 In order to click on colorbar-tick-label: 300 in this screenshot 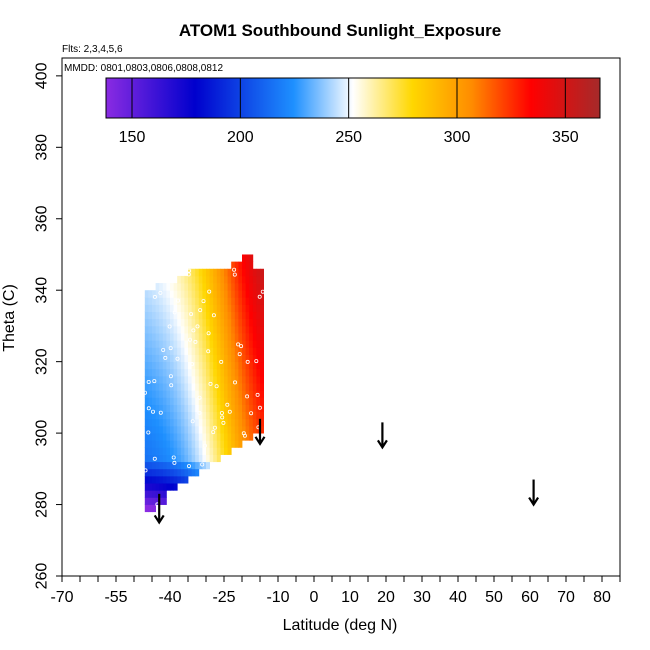, I will do `click(457, 137)`.